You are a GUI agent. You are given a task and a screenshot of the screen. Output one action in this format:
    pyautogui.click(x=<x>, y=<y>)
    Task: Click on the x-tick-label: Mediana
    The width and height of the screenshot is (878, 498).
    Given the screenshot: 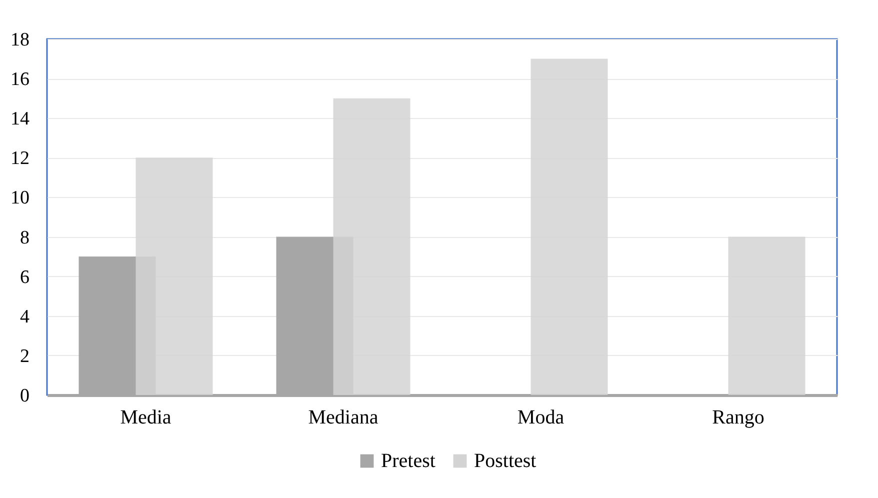 What is the action you would take?
    pyautogui.click(x=343, y=417)
    